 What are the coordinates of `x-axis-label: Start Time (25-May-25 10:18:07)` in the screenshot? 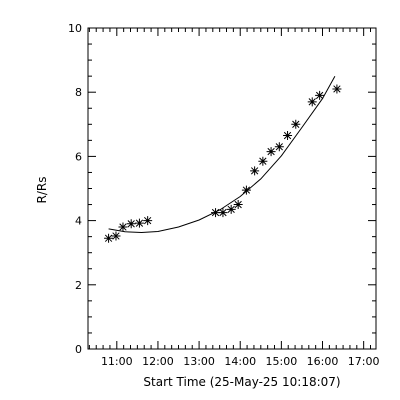 It's located at (241, 382).